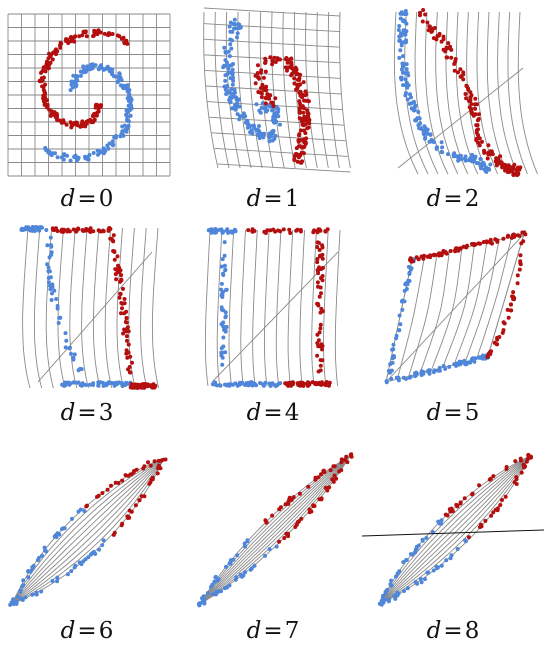 The height and width of the screenshot is (655, 544). What do you see at coordinates (455, 308) in the screenshot?
I see `diagonal-line` at bounding box center [455, 308].